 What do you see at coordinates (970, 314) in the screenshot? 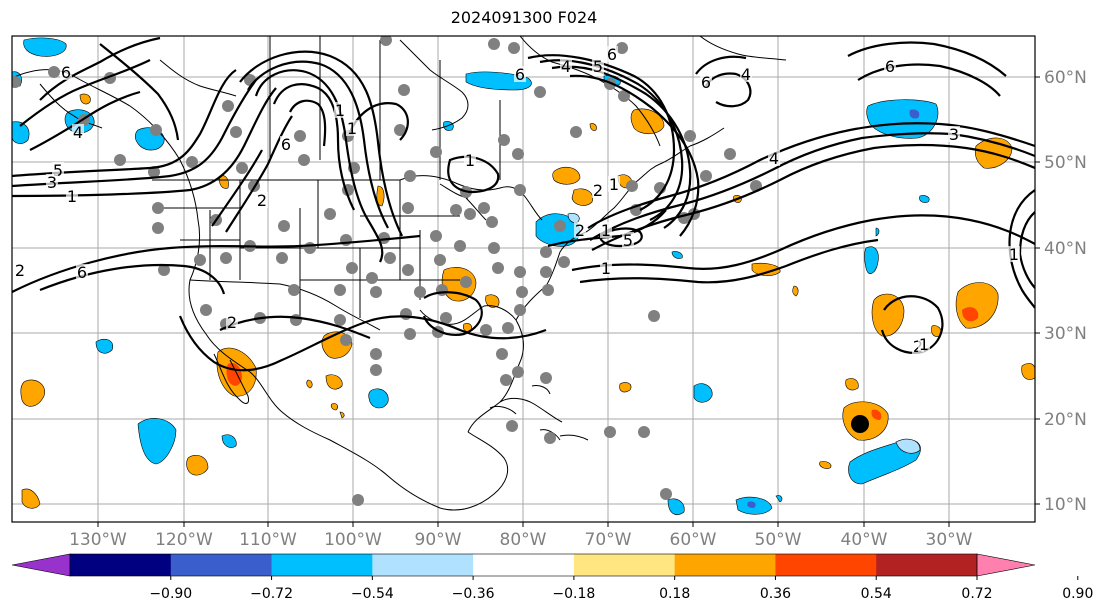
I see `shade-red` at bounding box center [970, 314].